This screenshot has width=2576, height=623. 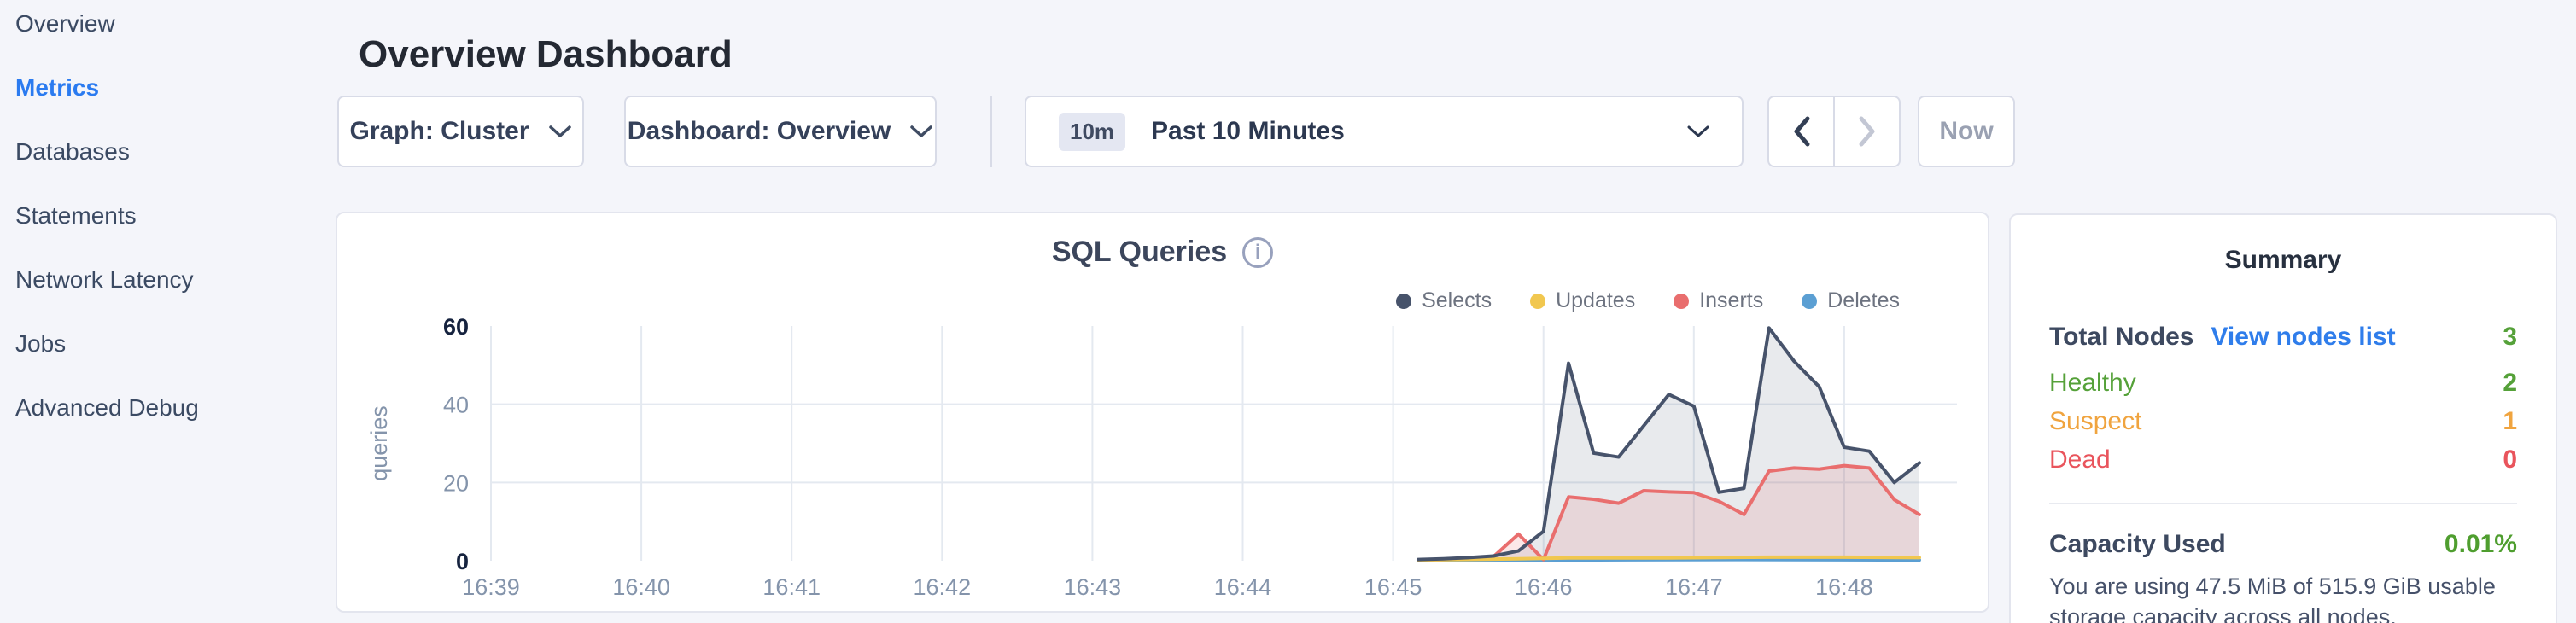 I want to click on legend-item-selects: Selects, so click(x=1444, y=300).